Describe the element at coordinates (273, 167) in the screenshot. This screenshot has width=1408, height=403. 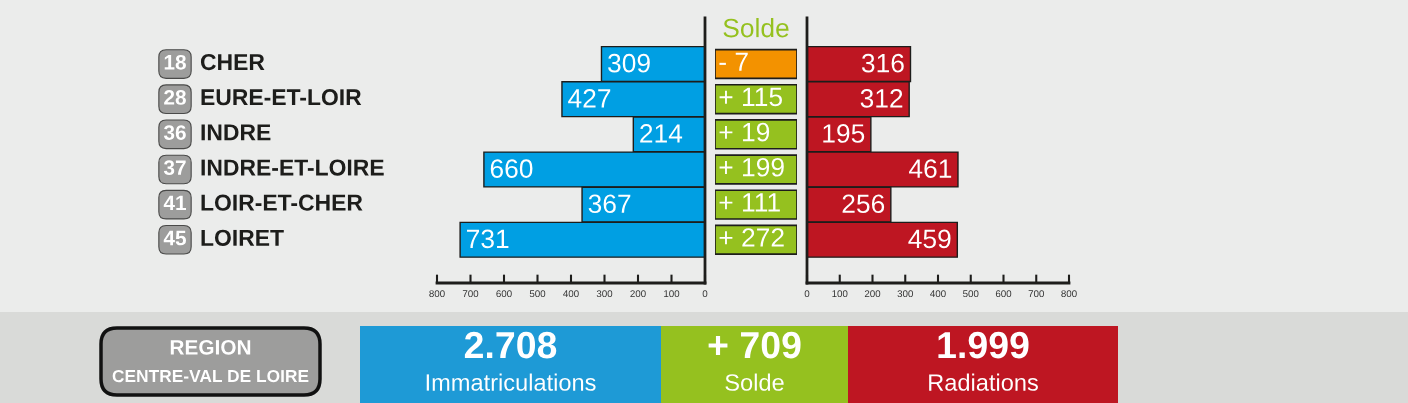
I see `y-tick-label: 37 INDRE-ET-LOIRE` at that location.